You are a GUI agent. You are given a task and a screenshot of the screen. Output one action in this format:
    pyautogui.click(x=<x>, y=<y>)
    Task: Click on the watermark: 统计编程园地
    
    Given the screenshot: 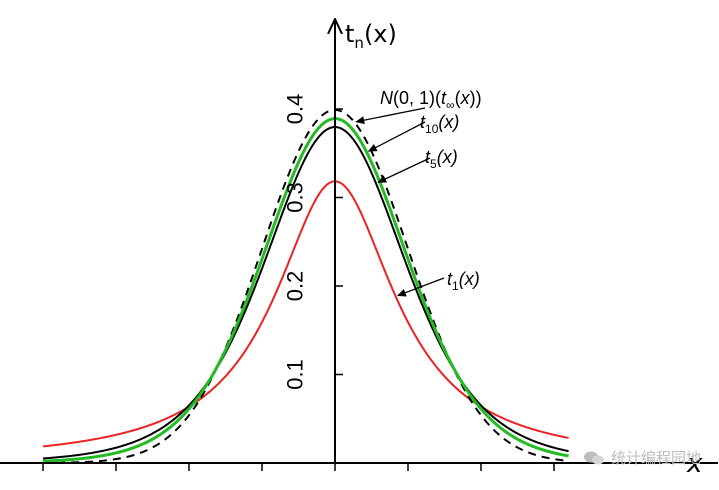 What is the action you would take?
    pyautogui.click(x=642, y=457)
    